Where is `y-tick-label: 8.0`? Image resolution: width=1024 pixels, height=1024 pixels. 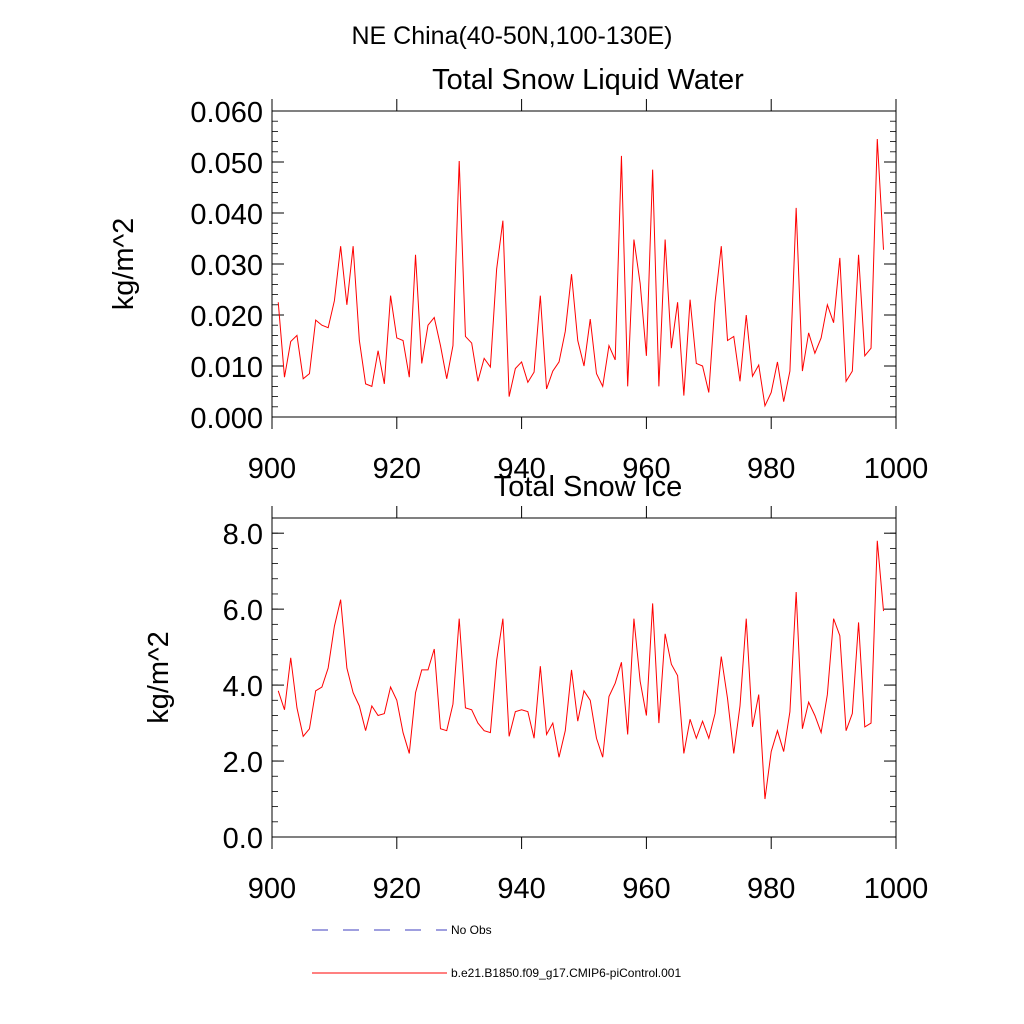 y-tick-label: 8.0 is located at coordinates (243, 535).